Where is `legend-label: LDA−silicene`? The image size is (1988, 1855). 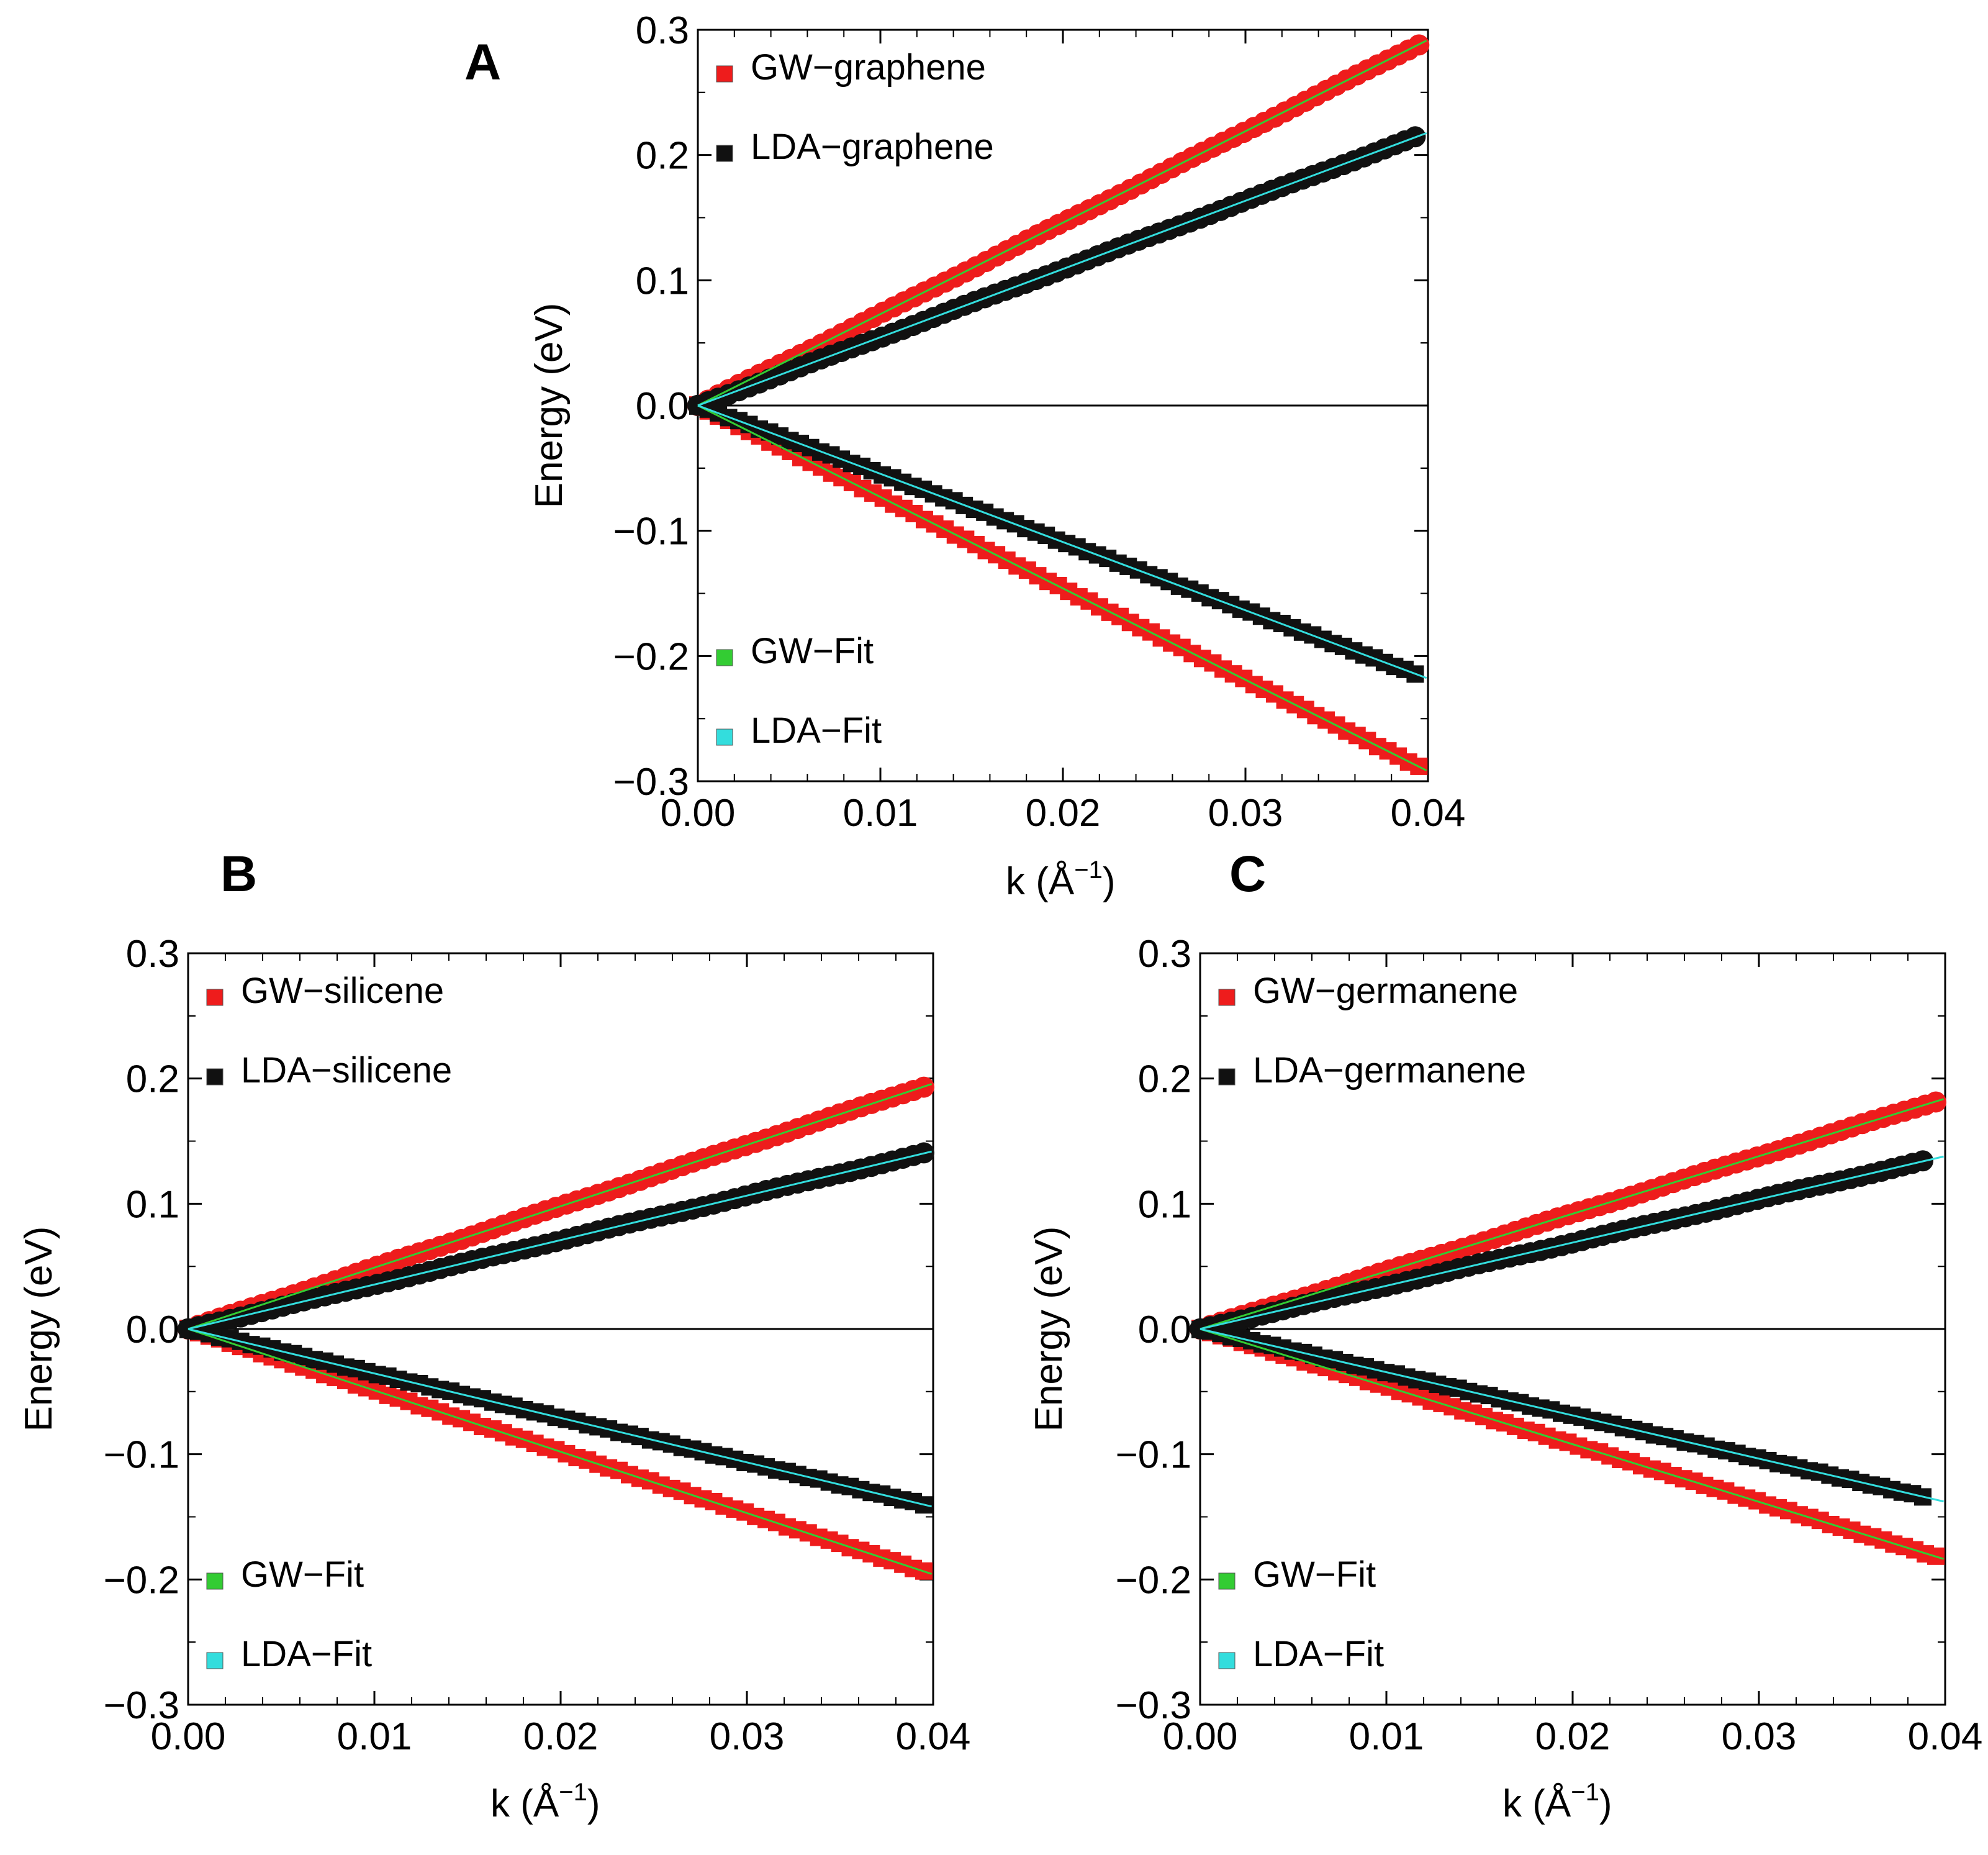
legend-label: LDA−silicene is located at coordinates (346, 1070).